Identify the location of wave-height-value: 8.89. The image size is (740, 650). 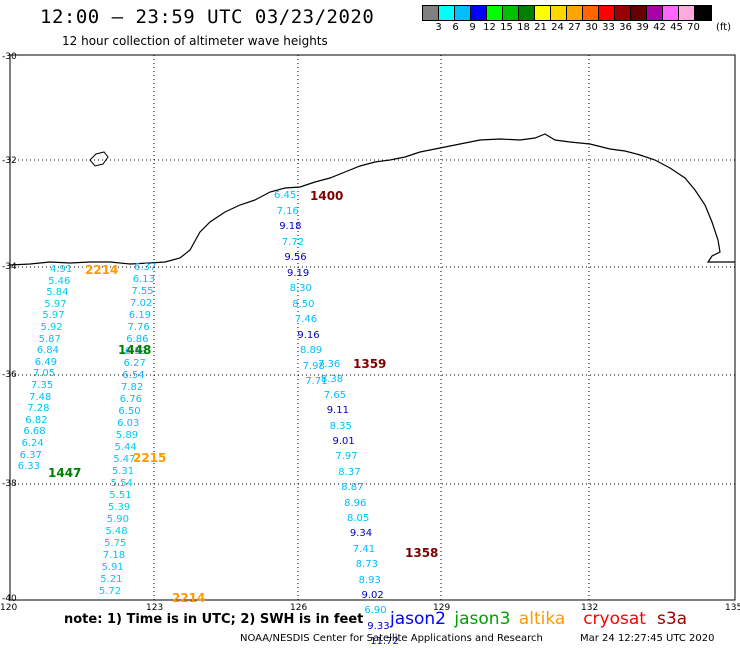
(311, 350).